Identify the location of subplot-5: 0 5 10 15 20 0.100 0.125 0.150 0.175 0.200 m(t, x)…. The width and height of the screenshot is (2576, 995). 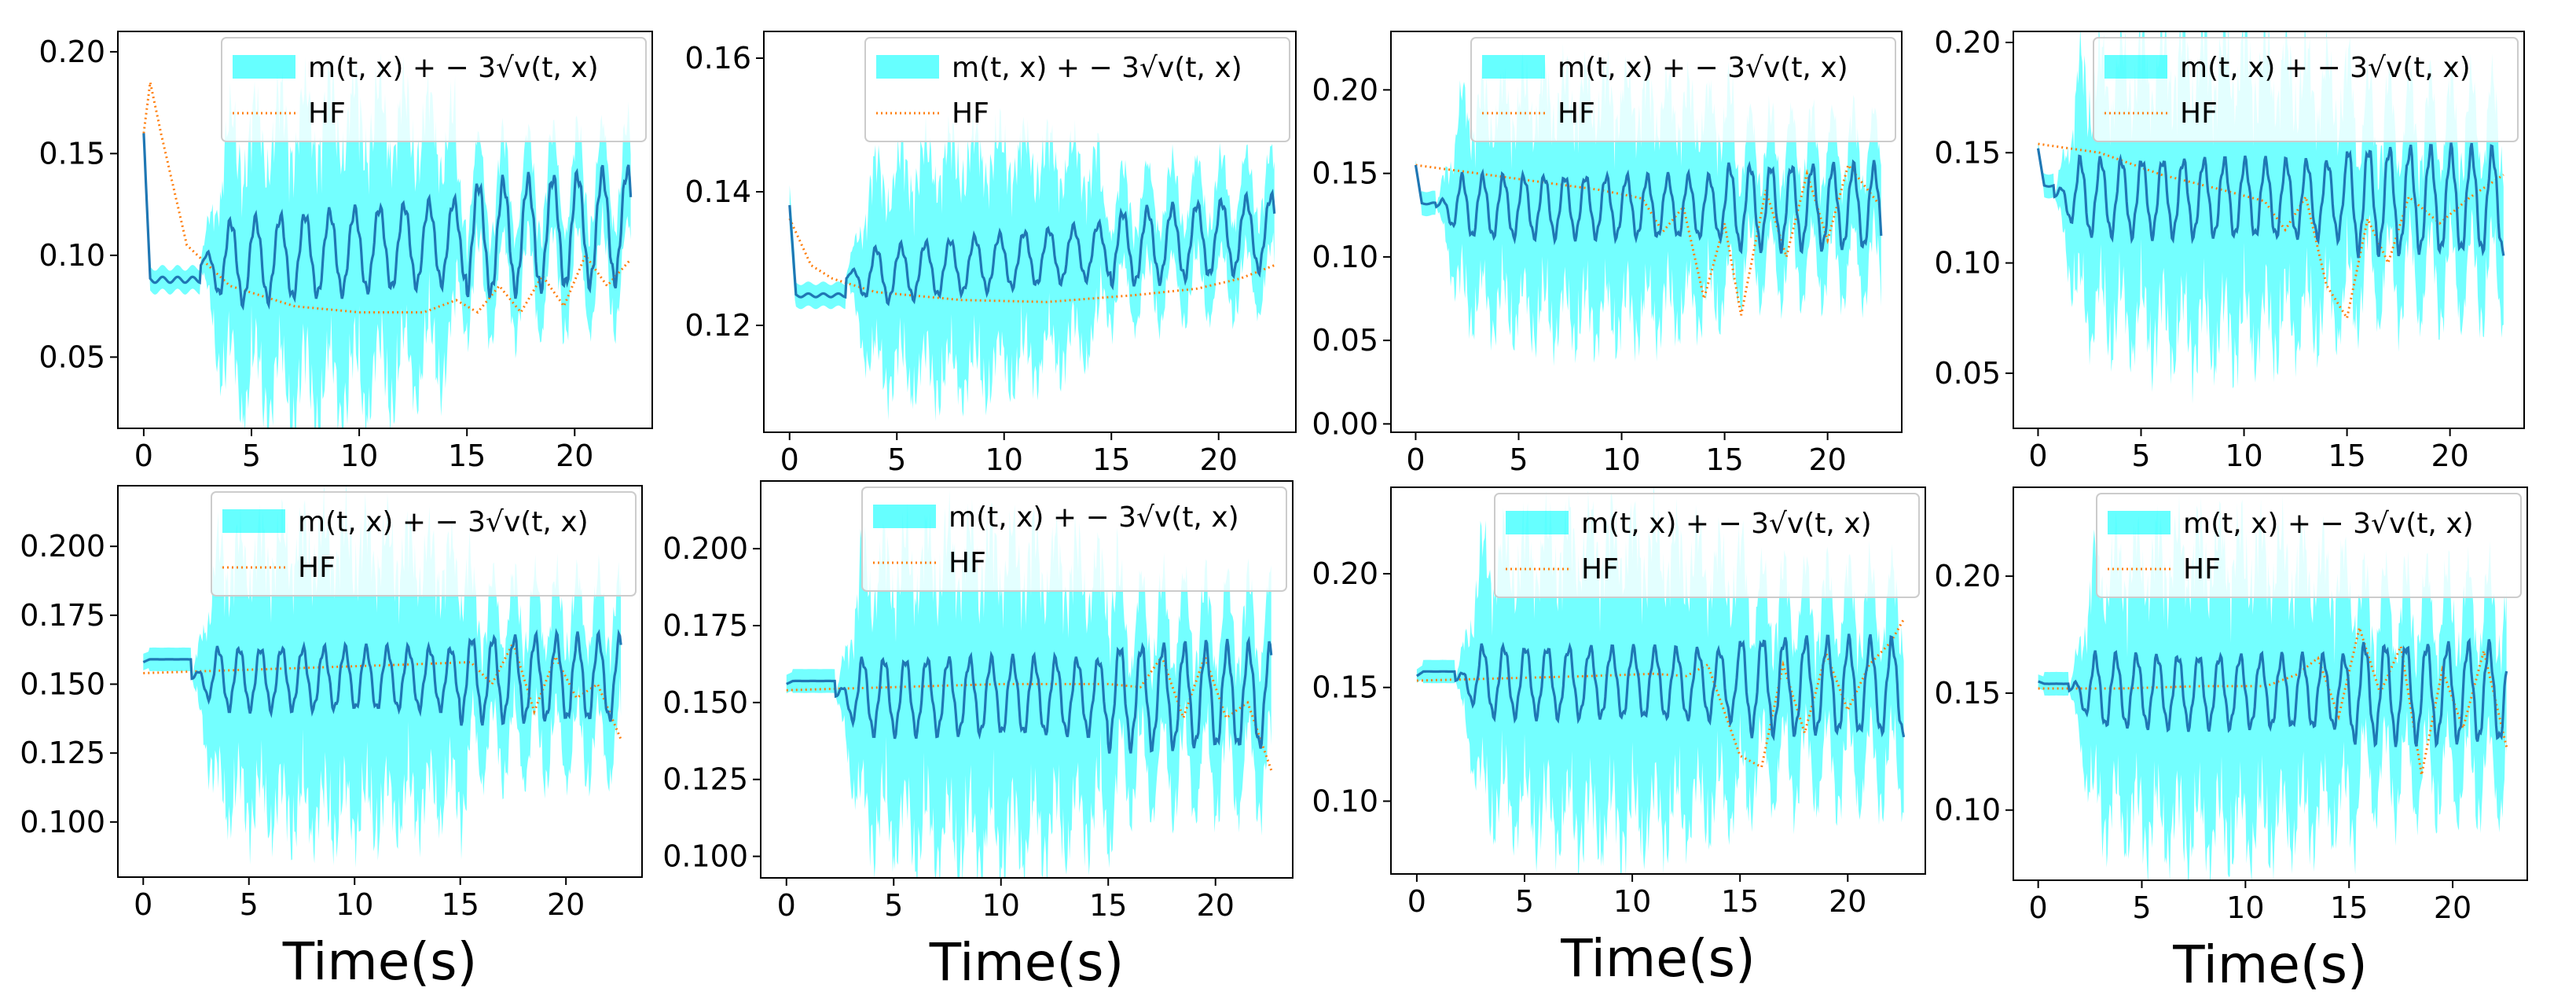
(331, 738).